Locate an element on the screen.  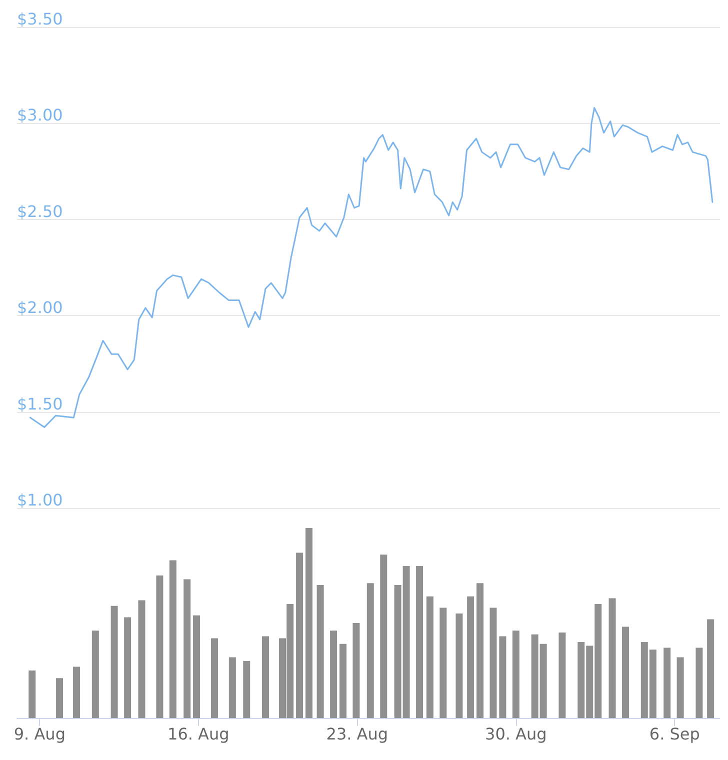
y-tick-label: $1.00 is located at coordinates (40, 500).